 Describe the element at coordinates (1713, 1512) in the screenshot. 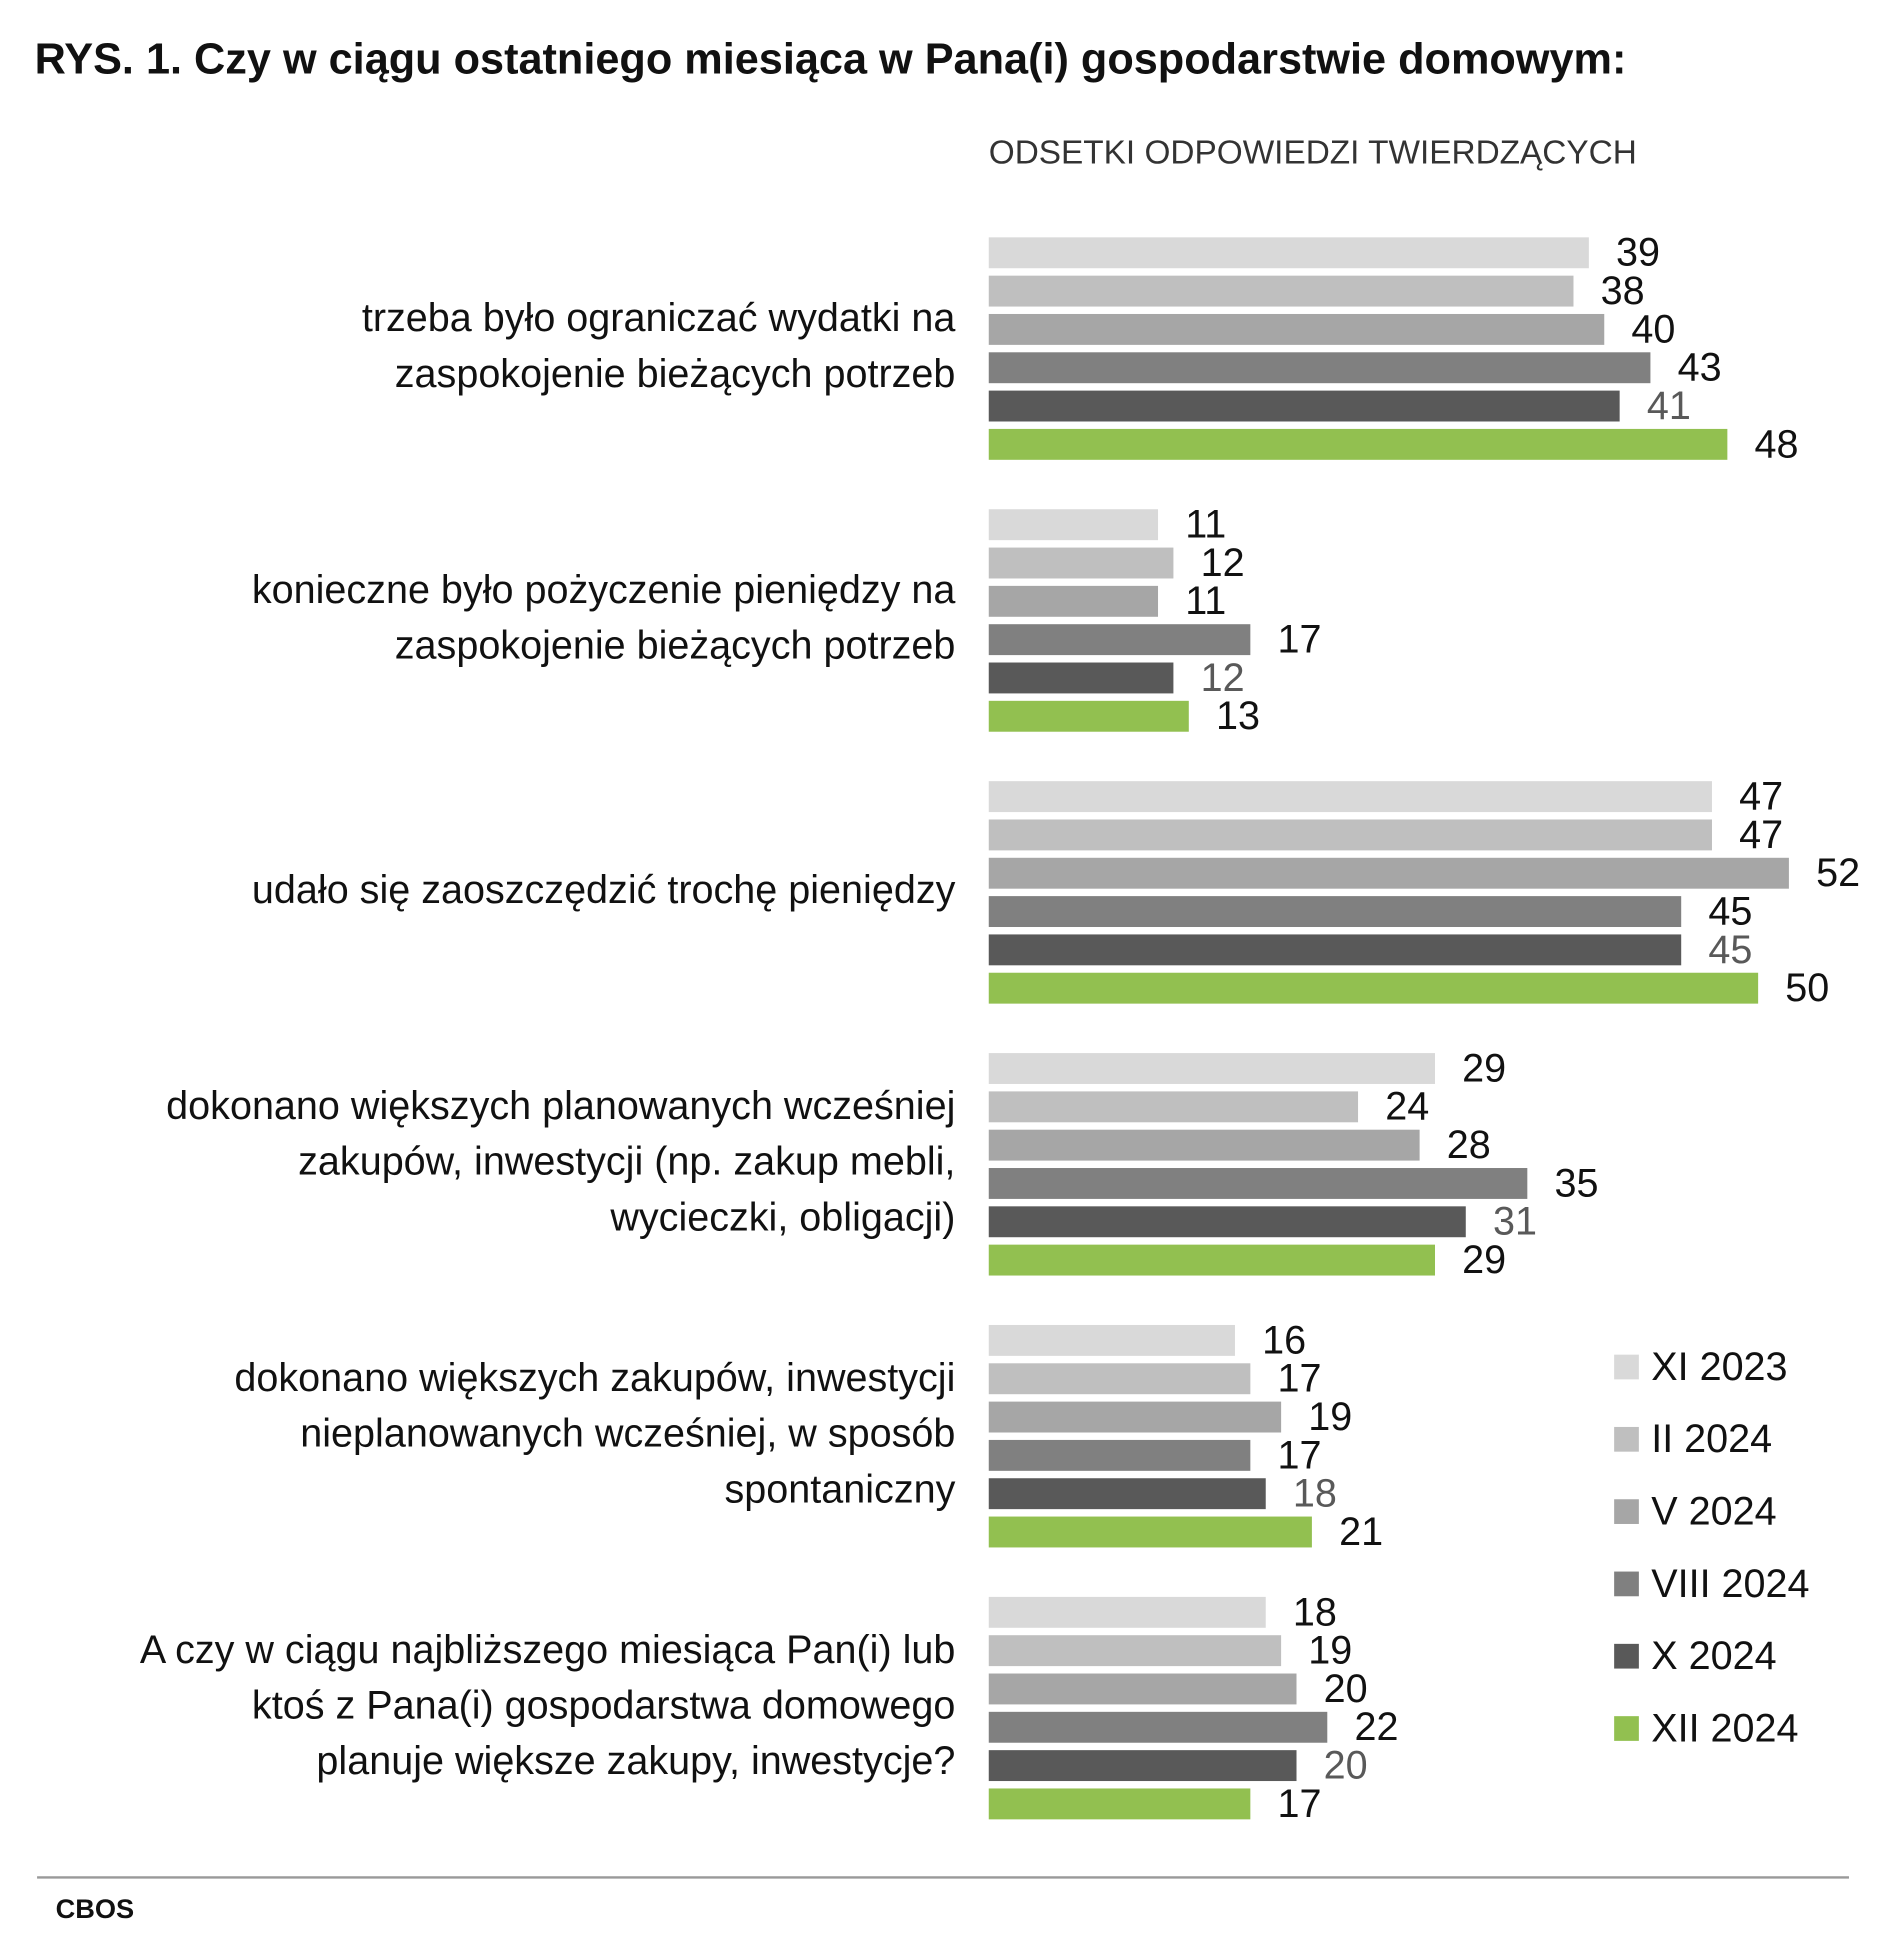

I see `legend-label: V 2024` at that location.